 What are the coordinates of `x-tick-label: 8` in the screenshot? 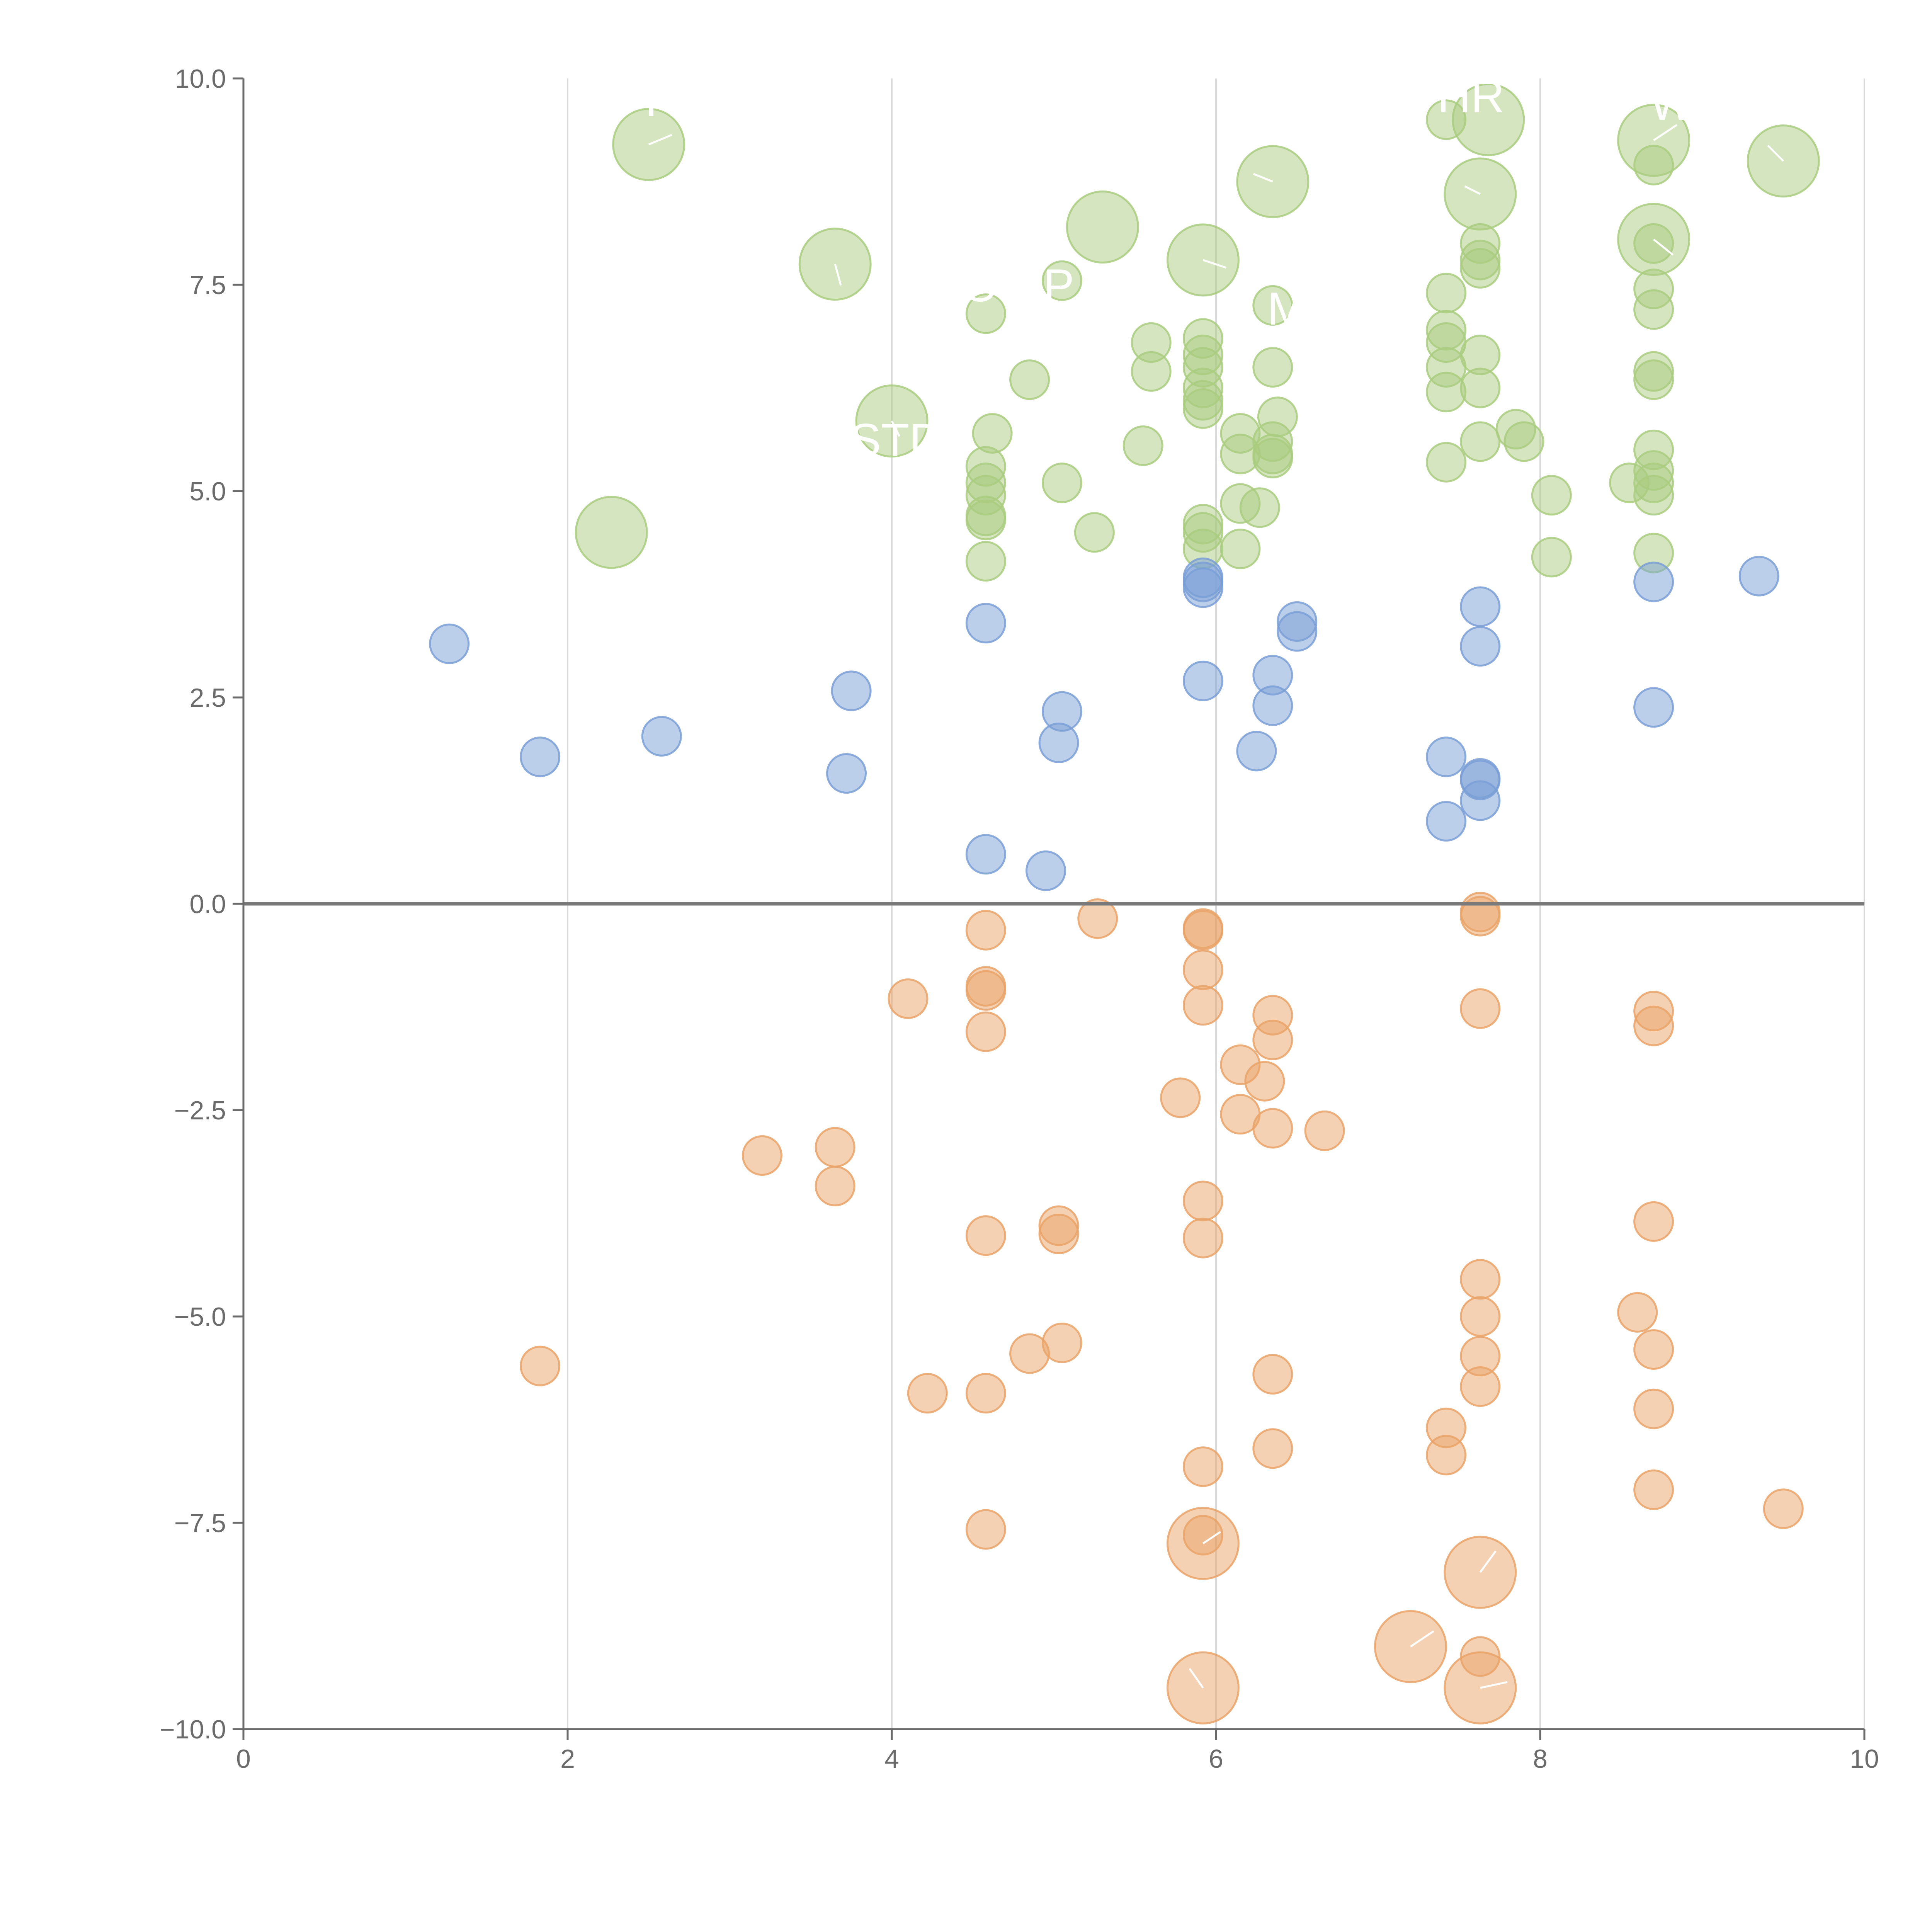 It's located at (1540, 1759).